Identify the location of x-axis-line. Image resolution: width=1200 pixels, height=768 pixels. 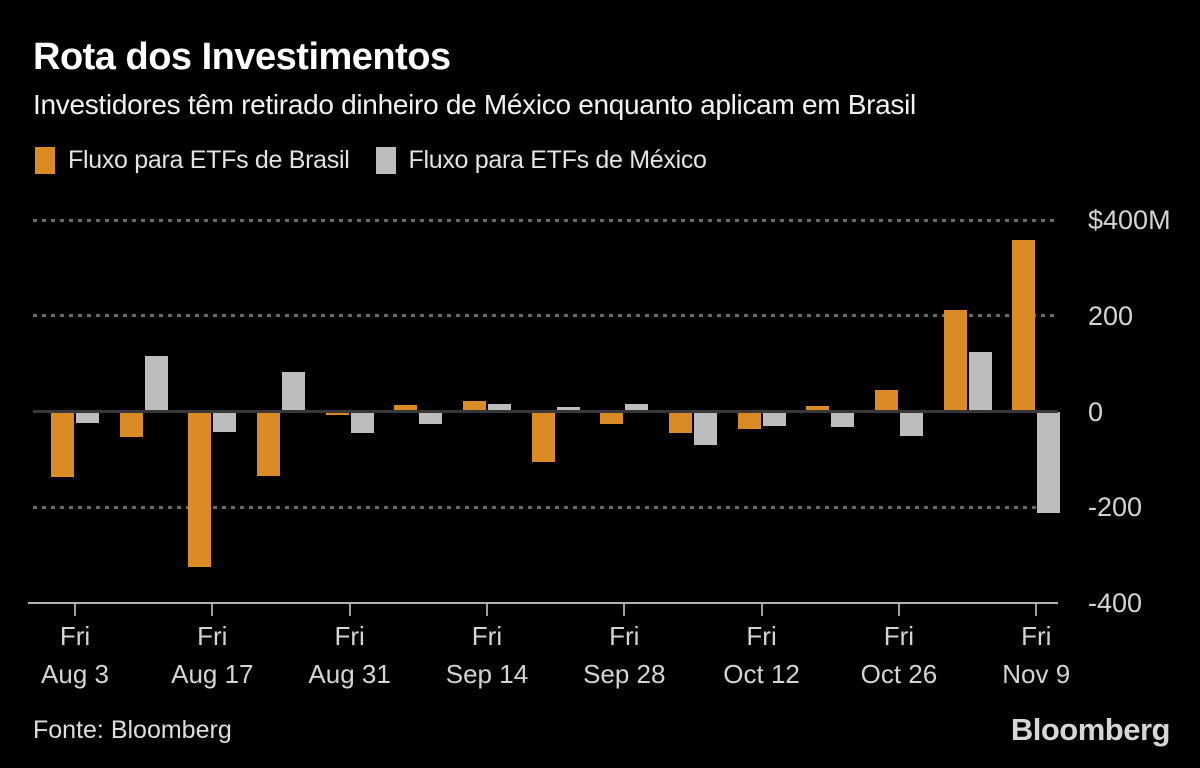
(543, 602).